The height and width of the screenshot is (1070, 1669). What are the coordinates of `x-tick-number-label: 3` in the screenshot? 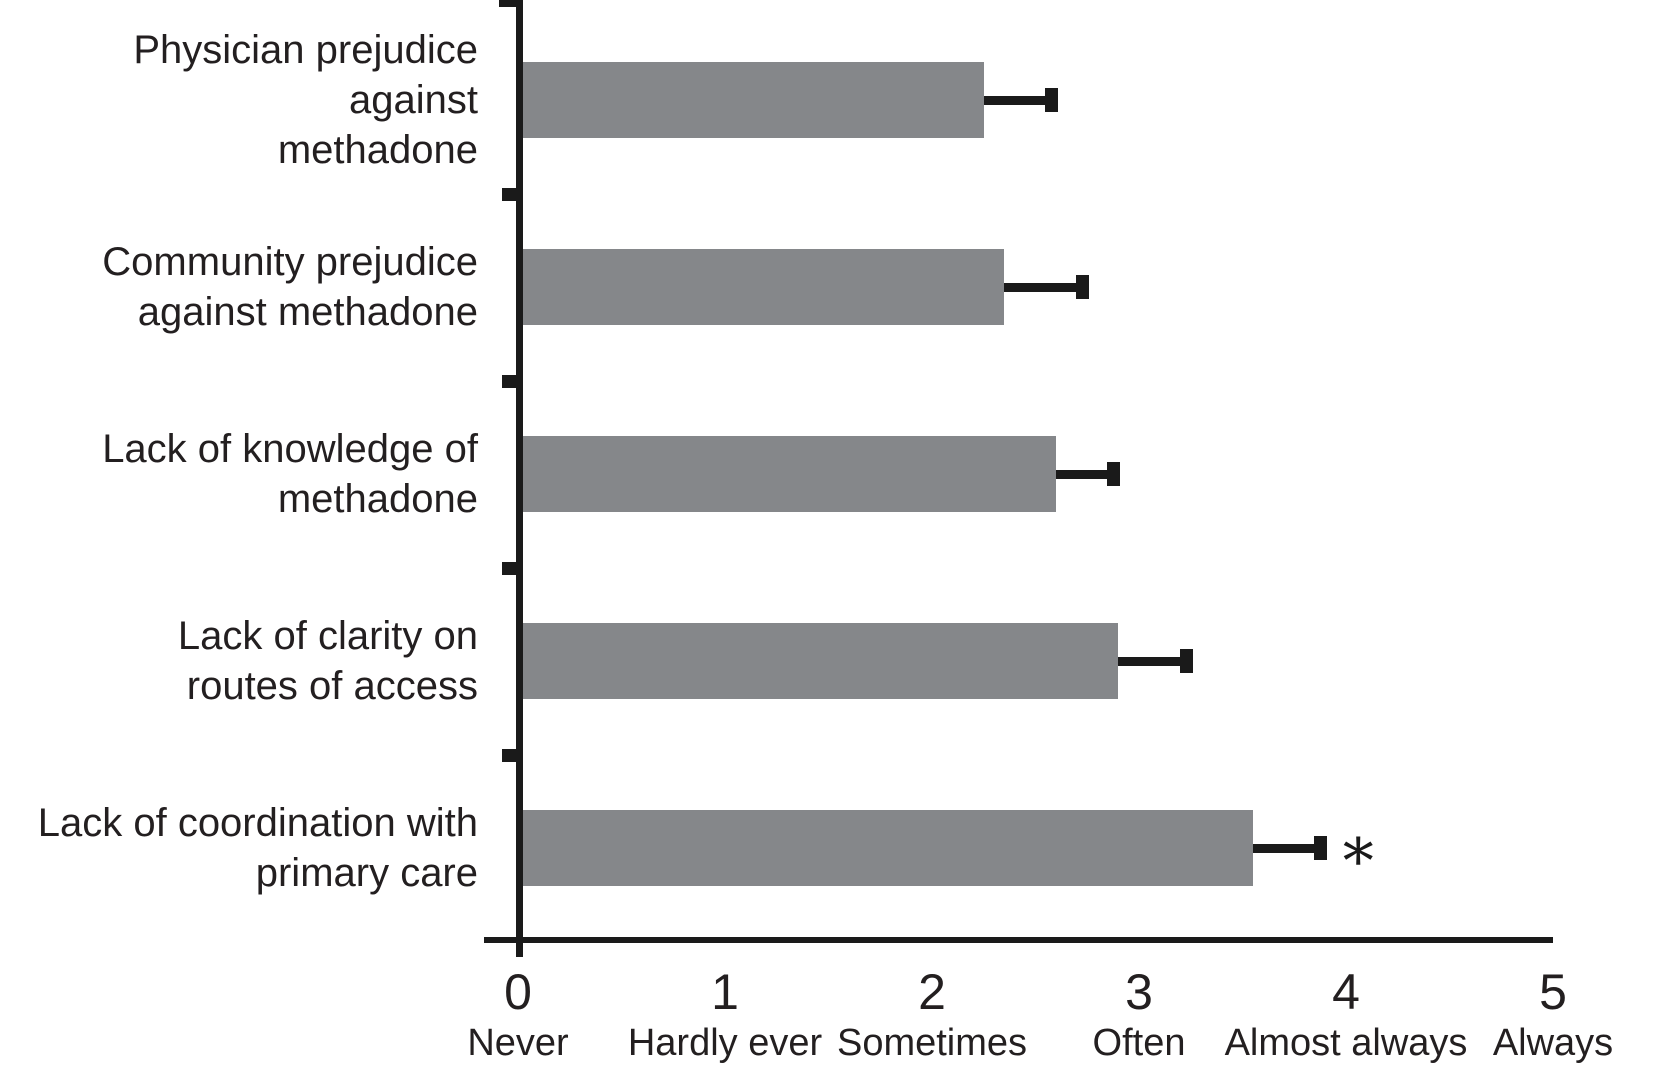 It's located at (1139, 992).